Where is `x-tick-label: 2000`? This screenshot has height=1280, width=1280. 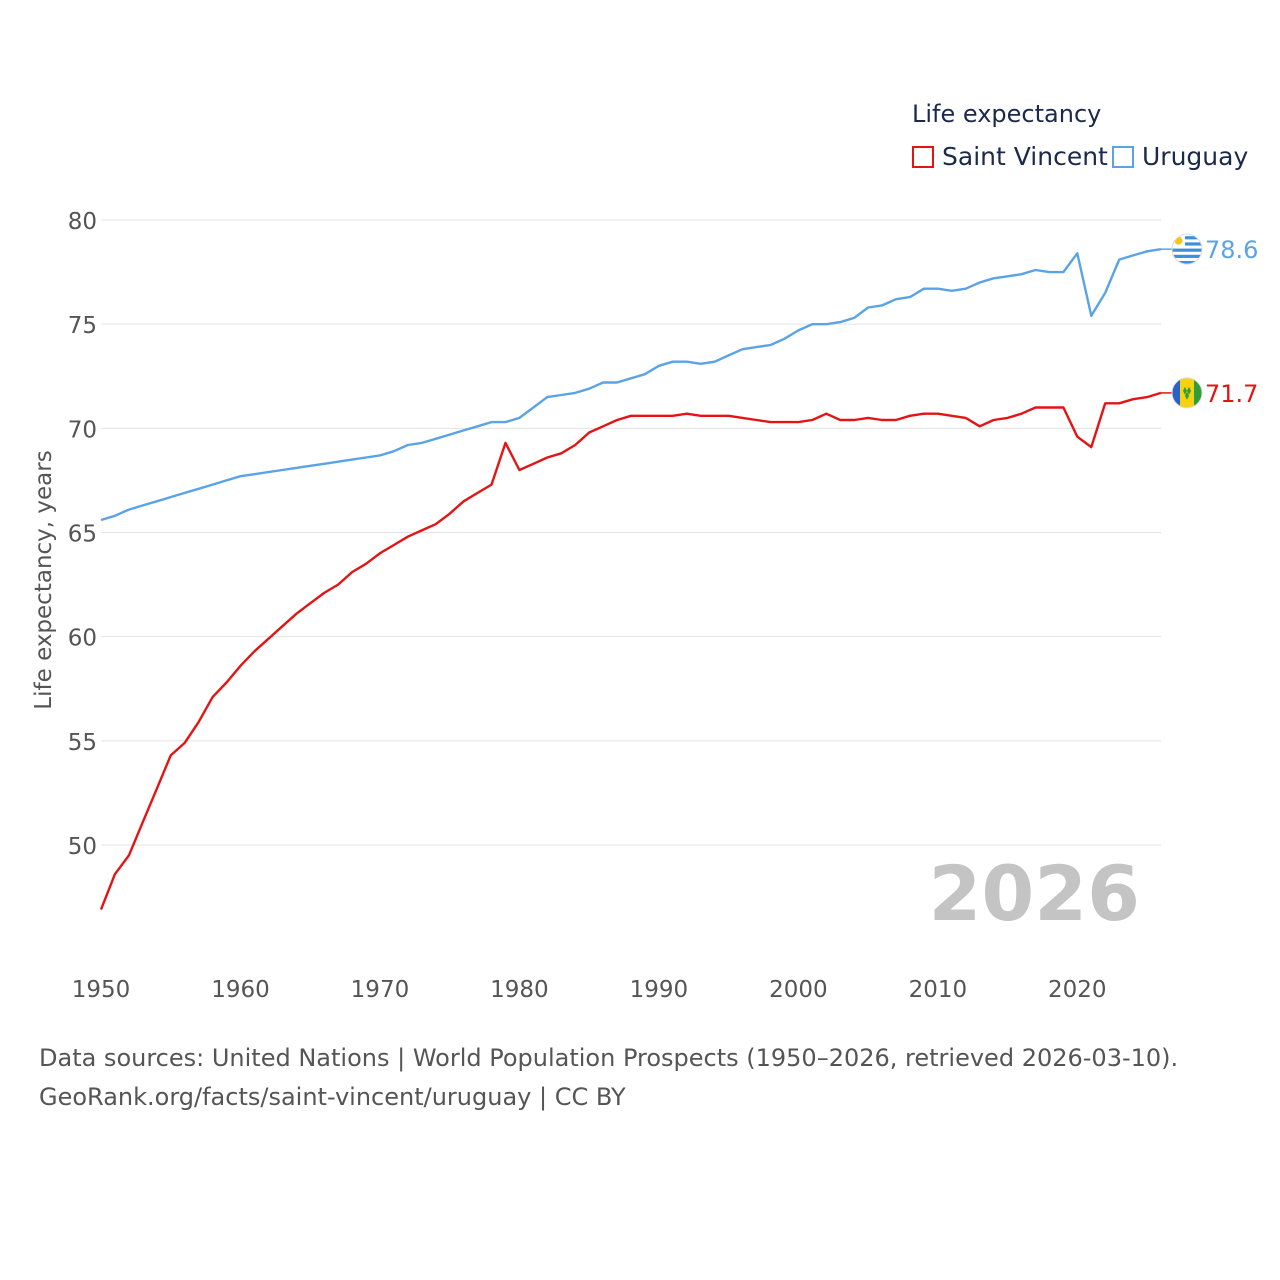
x-tick-label: 2000 is located at coordinates (798, 990).